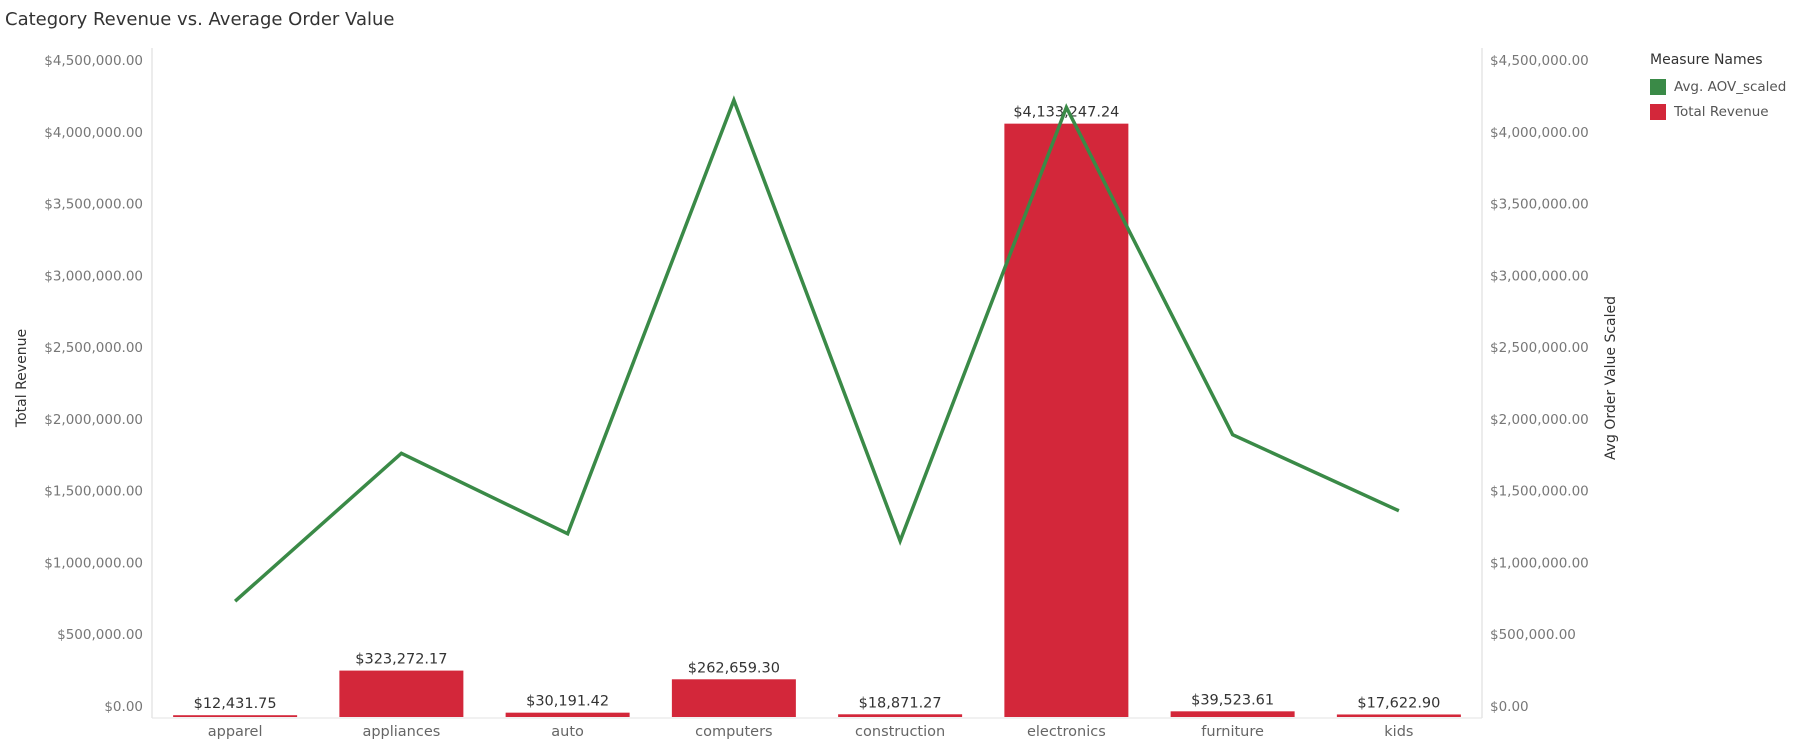 This screenshot has height=740, width=1811. I want to click on bar-kids, so click(1398, 715).